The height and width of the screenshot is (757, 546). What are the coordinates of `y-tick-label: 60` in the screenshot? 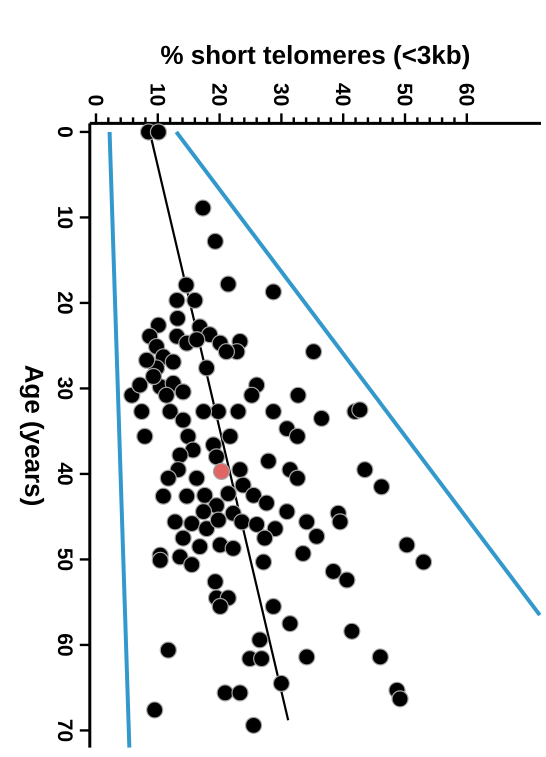 It's located at (65, 645).